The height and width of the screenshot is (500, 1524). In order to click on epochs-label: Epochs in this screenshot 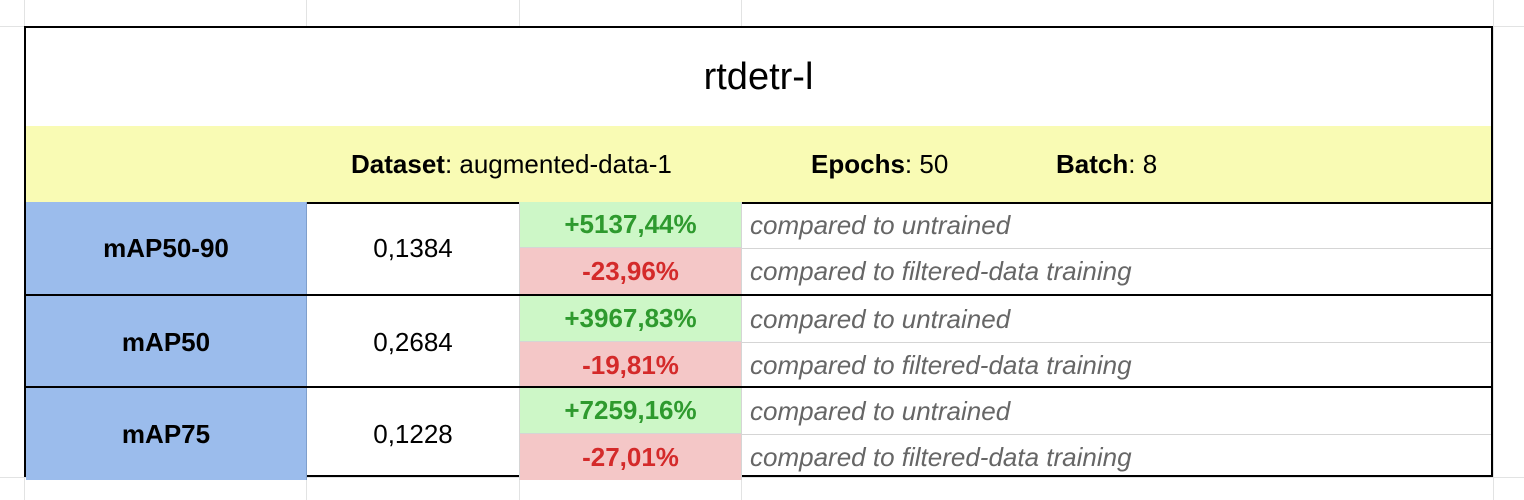, I will do `click(858, 164)`.